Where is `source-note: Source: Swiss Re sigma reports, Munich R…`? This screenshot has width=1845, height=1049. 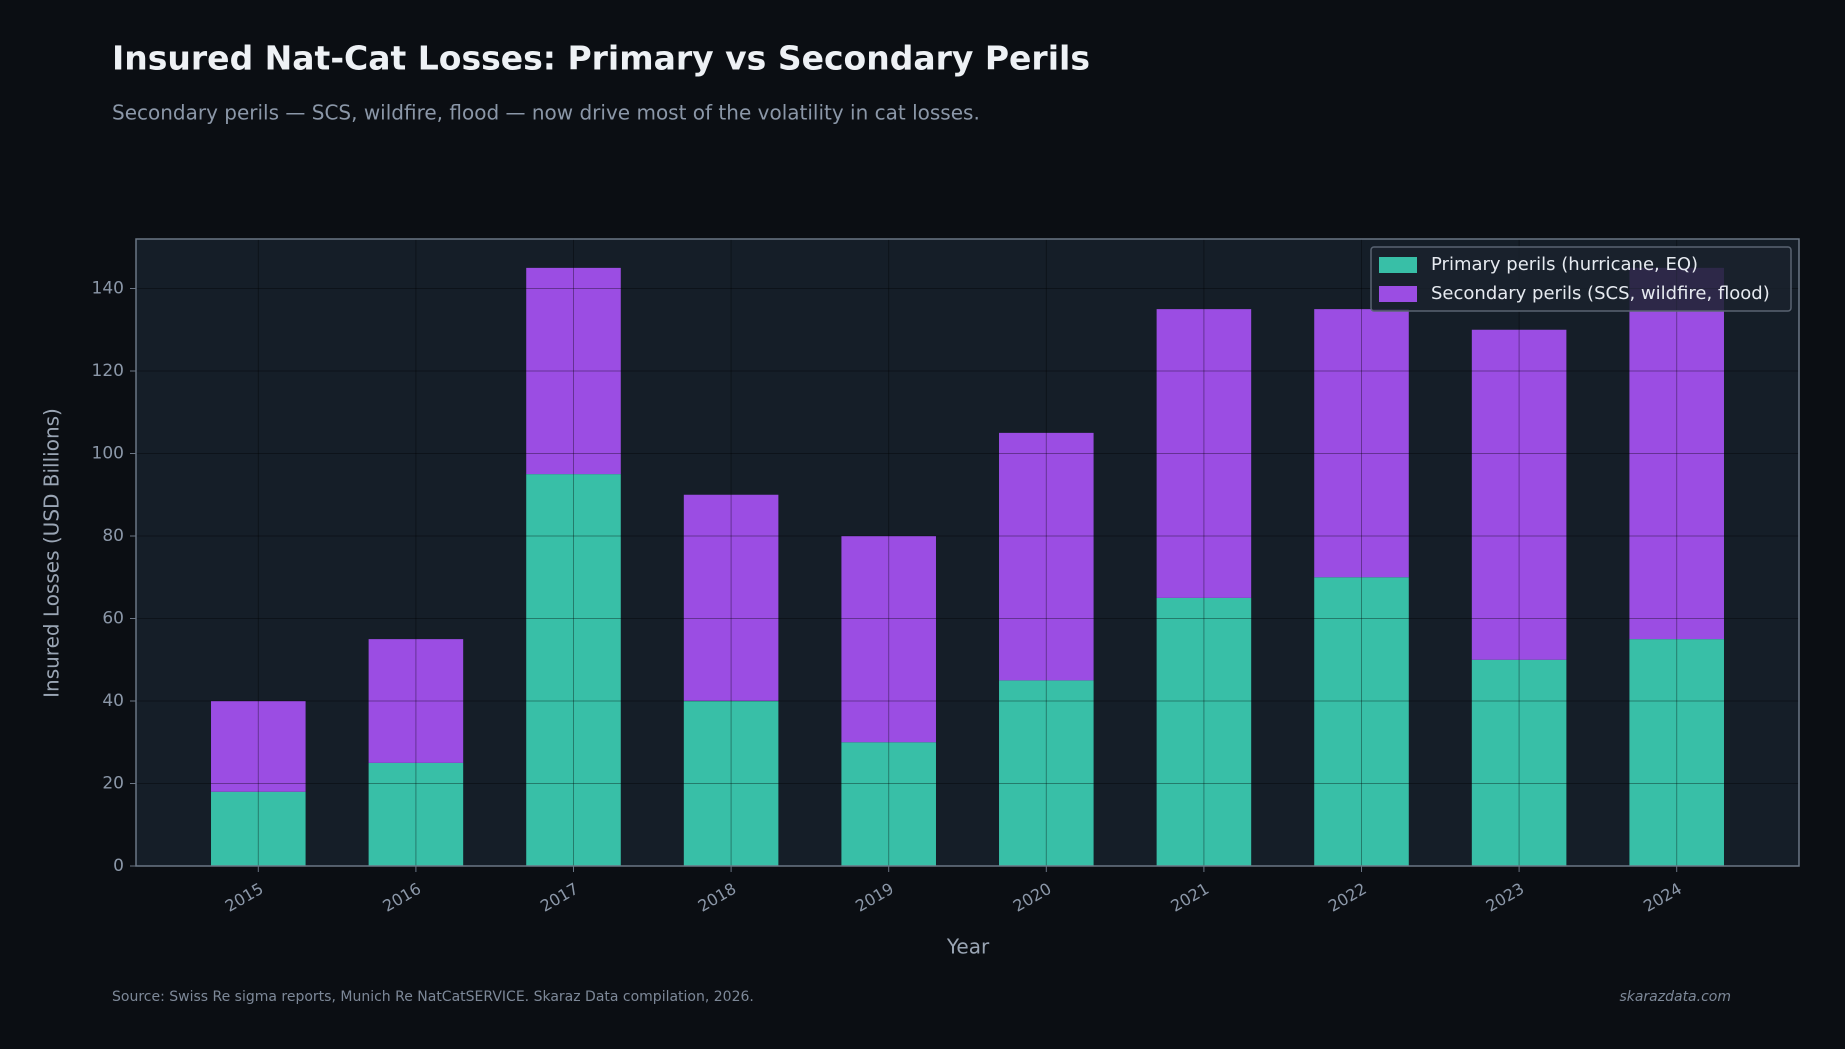
source-note: Source: Swiss Re sigma reports, Munich R… is located at coordinates (433, 997).